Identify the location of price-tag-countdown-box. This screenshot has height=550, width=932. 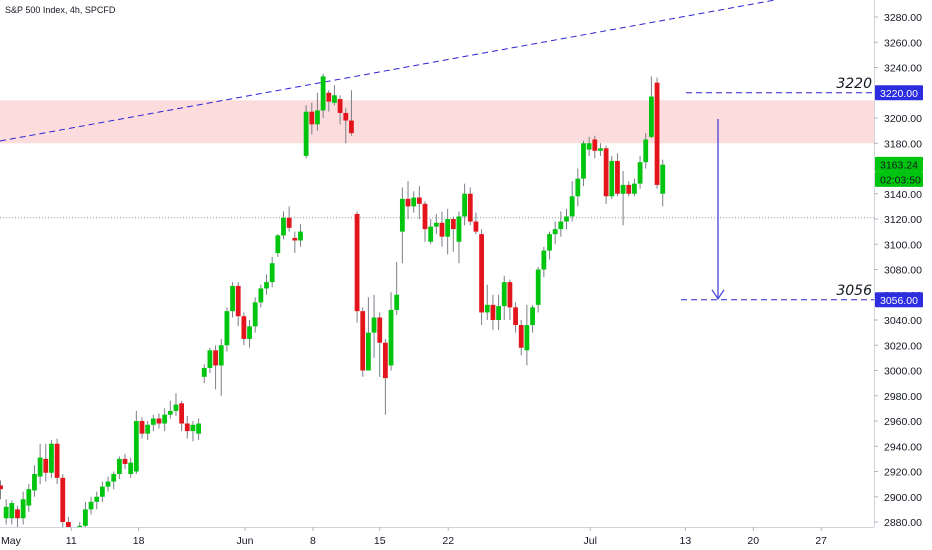
(899, 179).